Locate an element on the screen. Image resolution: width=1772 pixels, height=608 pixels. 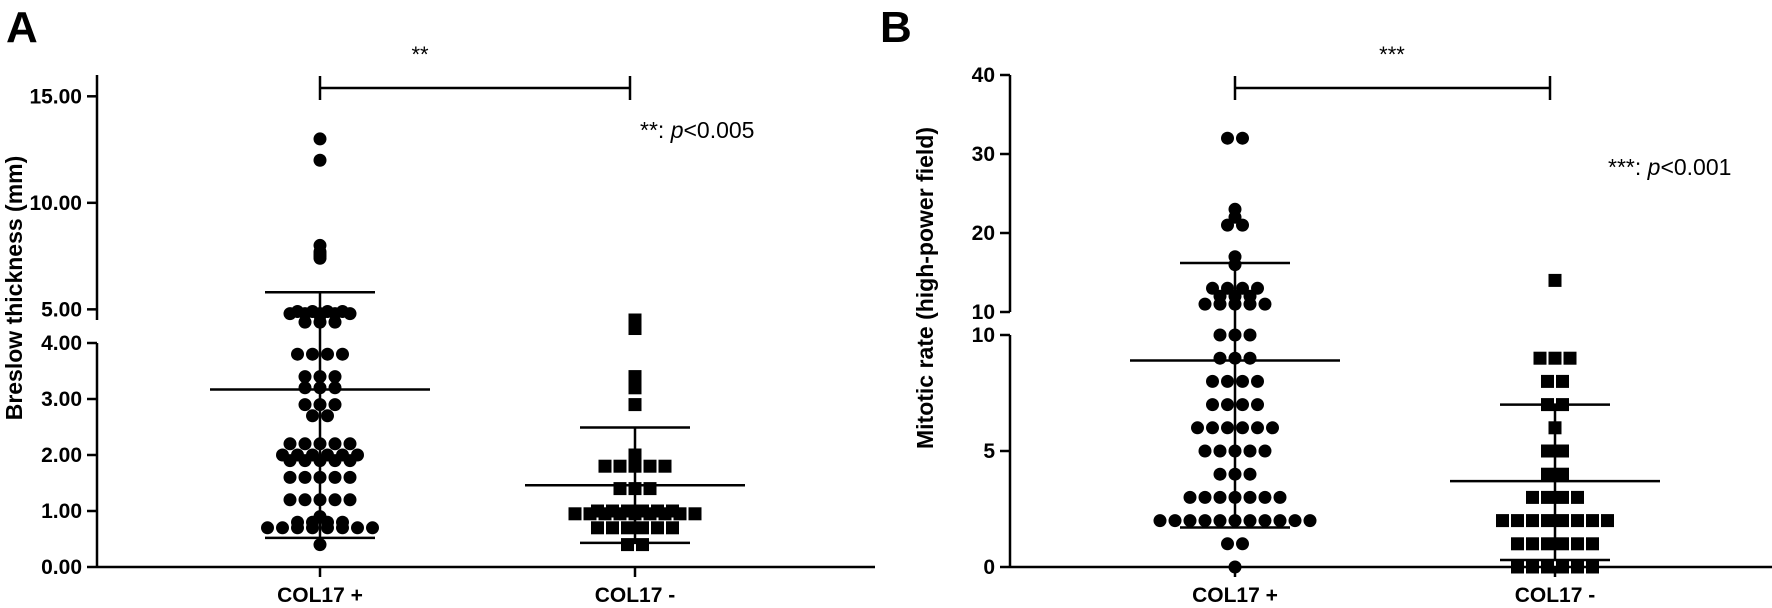
panel-a-y-tick-label: 4.00 is located at coordinates (61, 343).